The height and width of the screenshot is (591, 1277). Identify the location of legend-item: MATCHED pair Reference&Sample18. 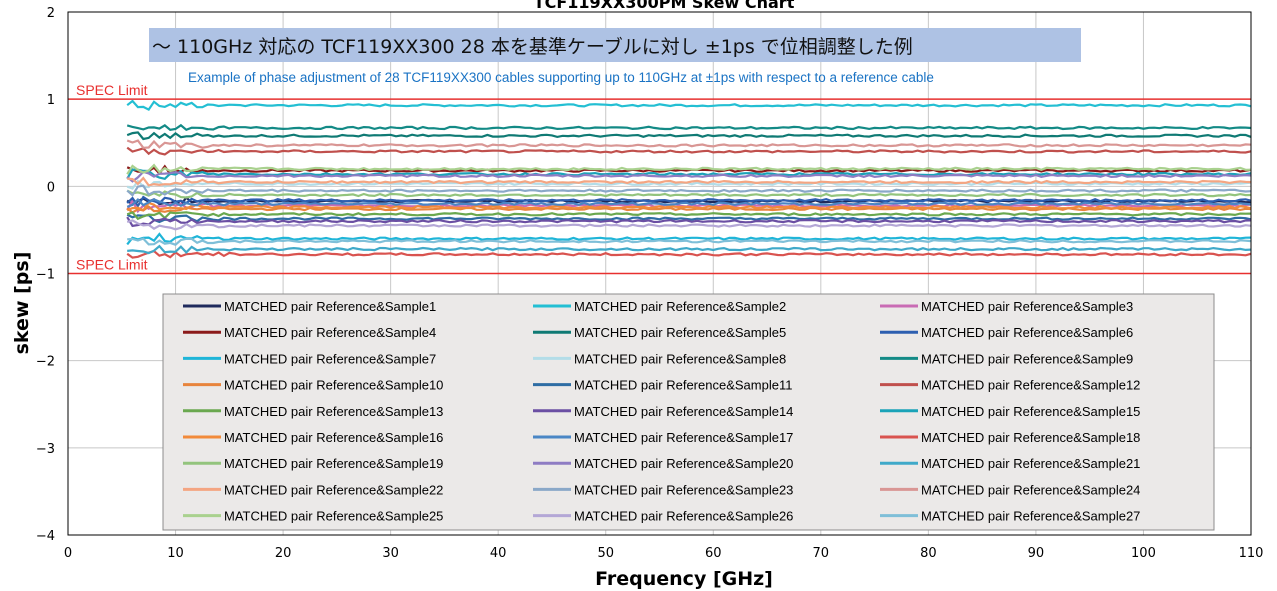
(1010, 437).